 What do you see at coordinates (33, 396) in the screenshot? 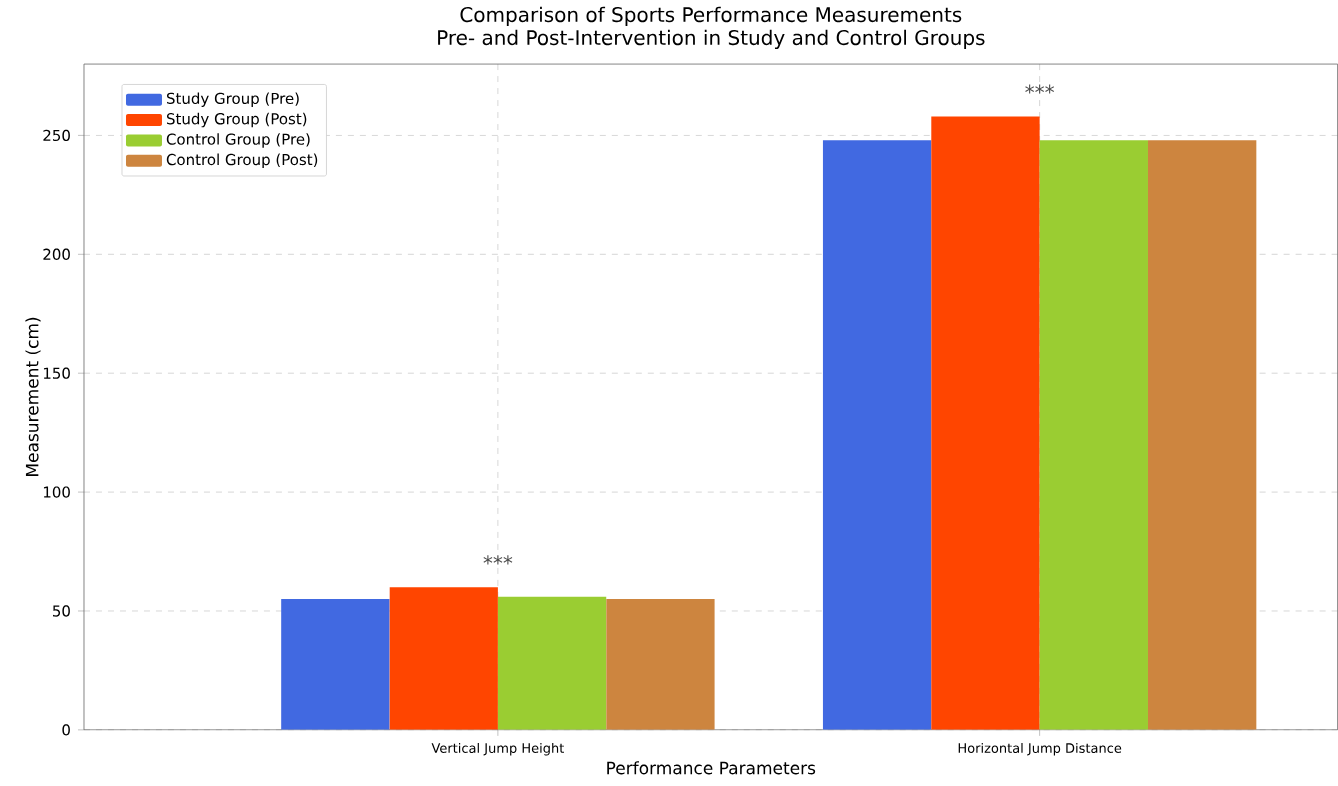
I see `y-axis-title: Measurement (cm)` at bounding box center [33, 396].